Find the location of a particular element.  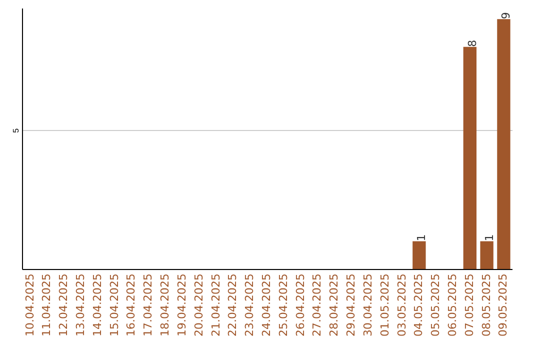

x-tick-label: 13.04.2025 is located at coordinates (81, 305).